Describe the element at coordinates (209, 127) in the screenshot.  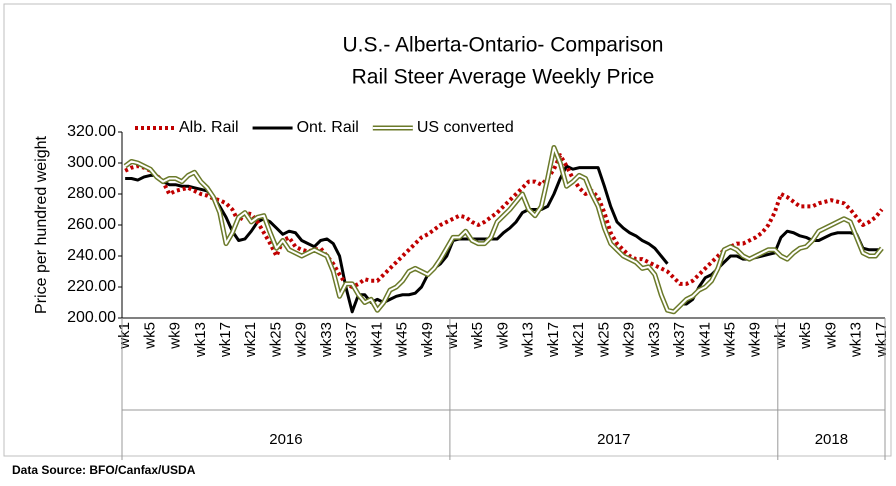
I see `legend-label: Alb. Rail` at that location.